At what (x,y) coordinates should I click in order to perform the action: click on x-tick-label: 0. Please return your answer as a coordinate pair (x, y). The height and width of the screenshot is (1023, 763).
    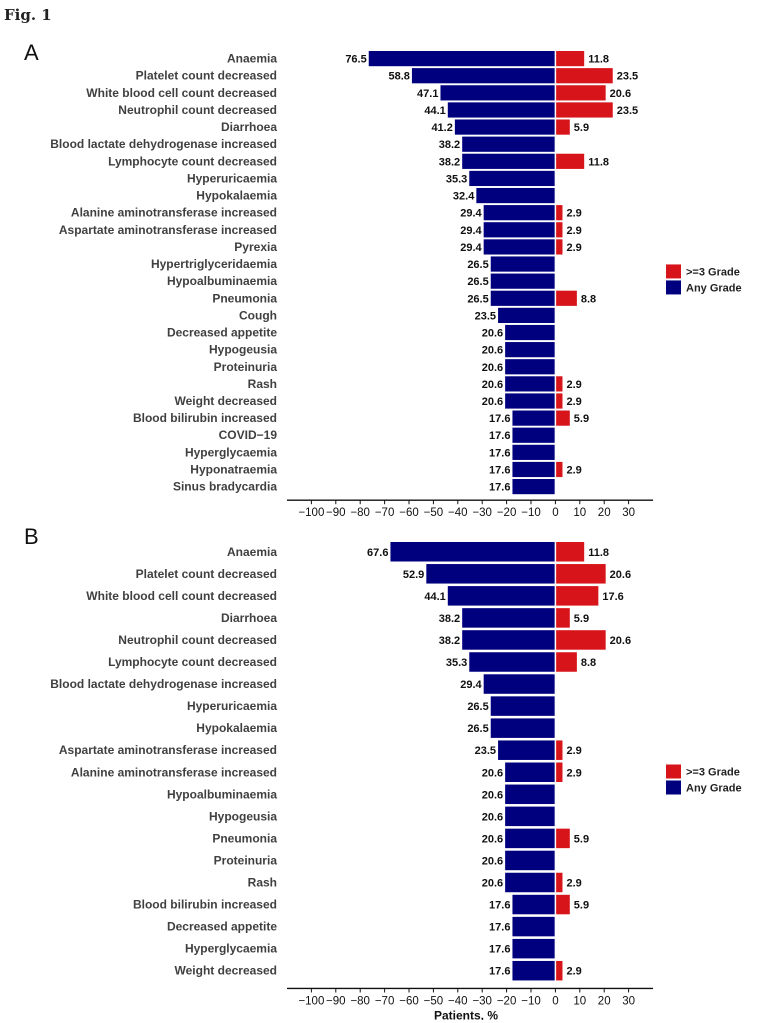
    Looking at the image, I should click on (555, 1001).